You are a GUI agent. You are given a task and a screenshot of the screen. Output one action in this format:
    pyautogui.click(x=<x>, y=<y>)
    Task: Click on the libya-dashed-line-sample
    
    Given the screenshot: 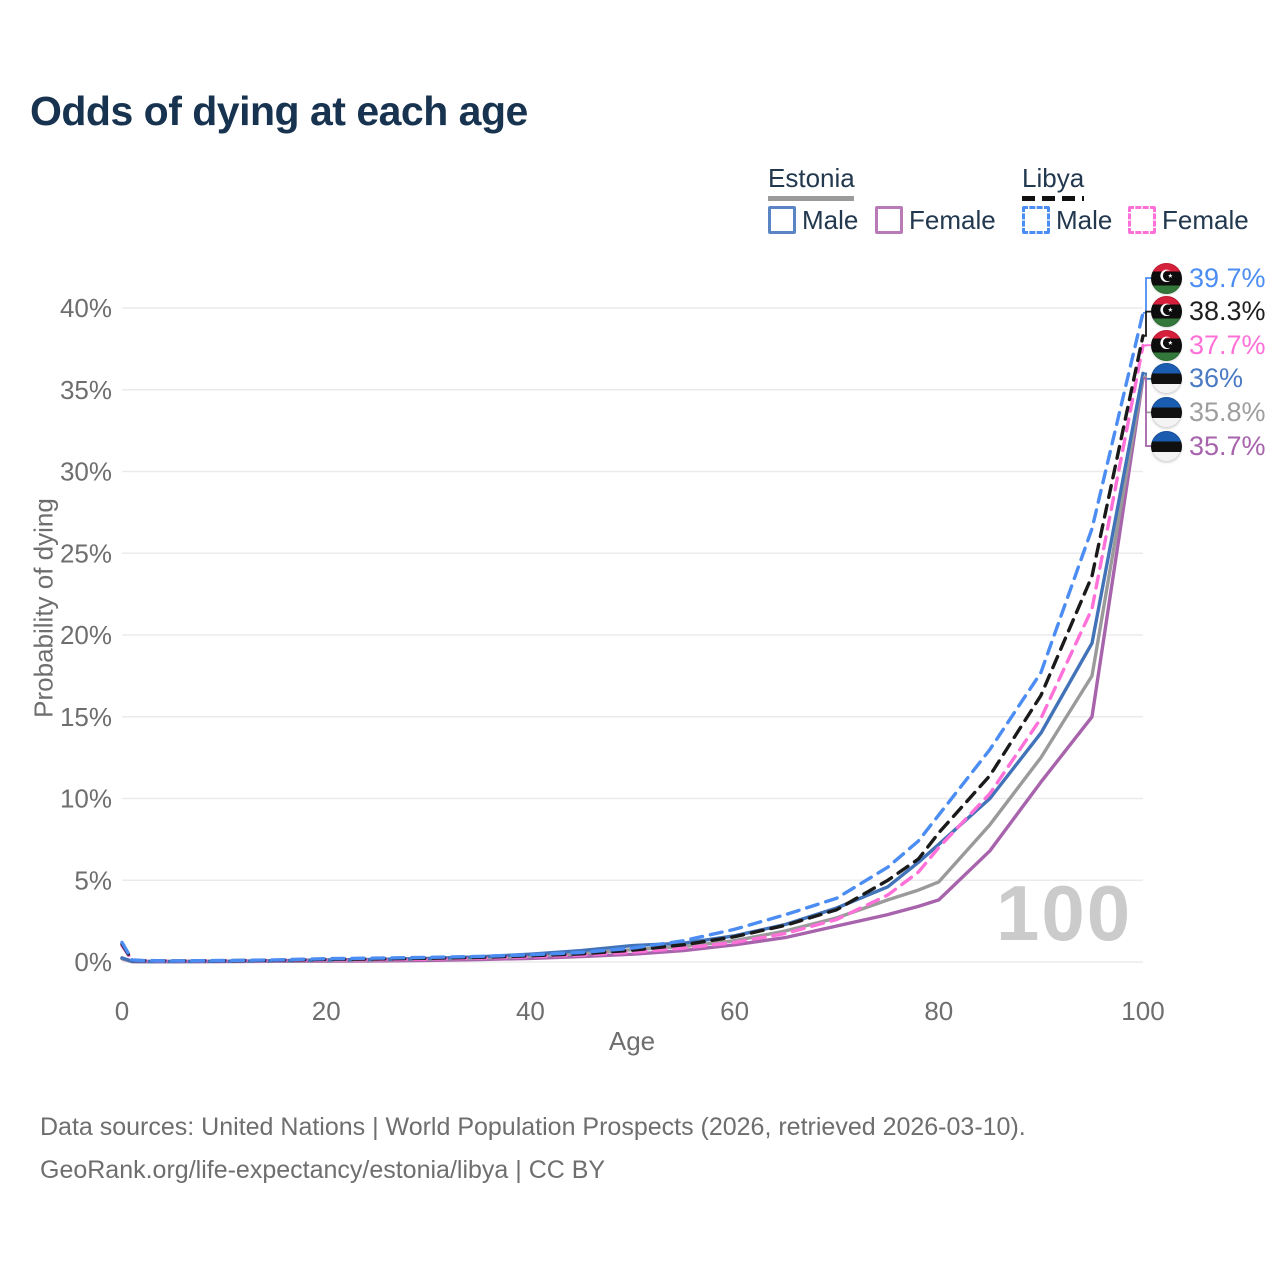 What is the action you would take?
    pyautogui.click(x=1053, y=198)
    